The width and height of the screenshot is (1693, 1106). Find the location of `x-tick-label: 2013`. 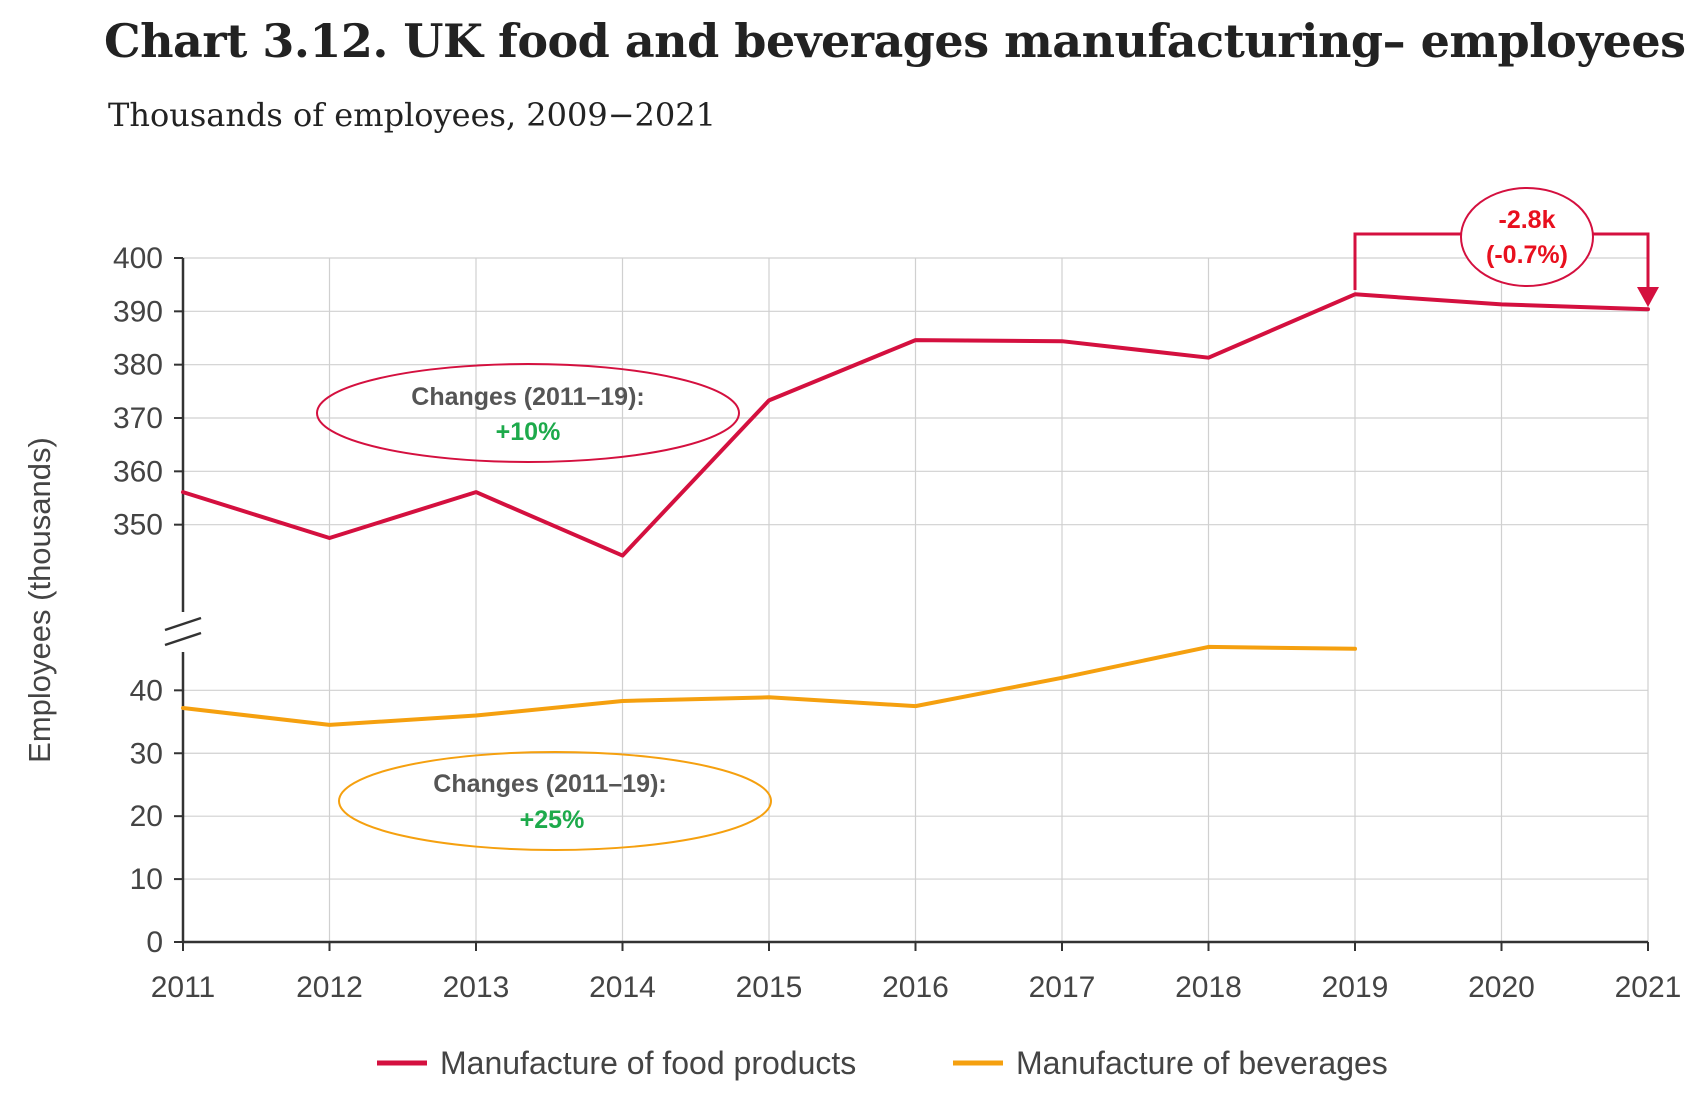

x-tick-label: 2013 is located at coordinates (476, 987).